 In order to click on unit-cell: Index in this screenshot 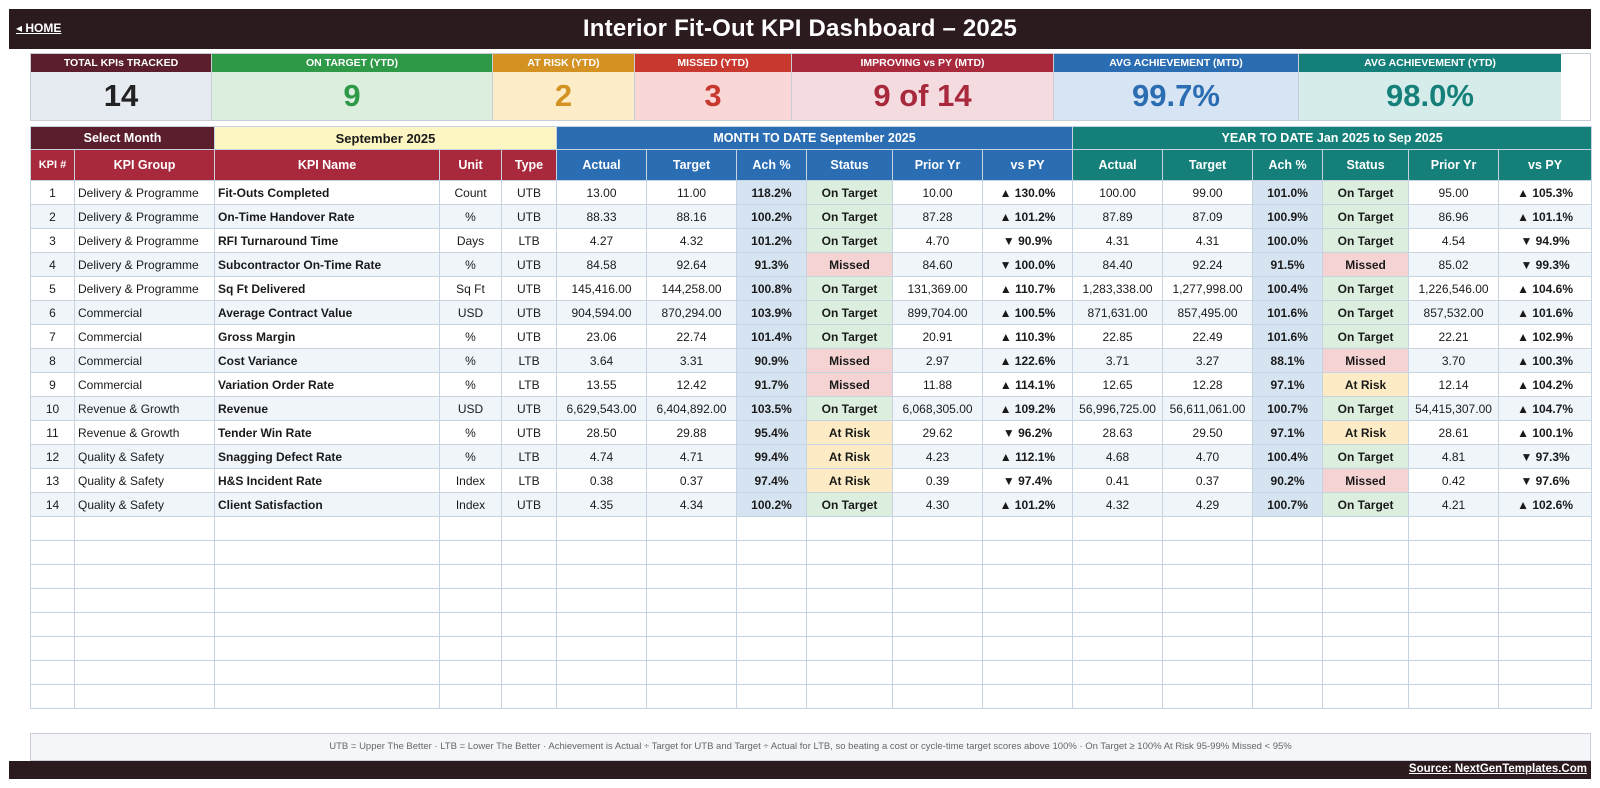, I will do `click(471, 504)`.